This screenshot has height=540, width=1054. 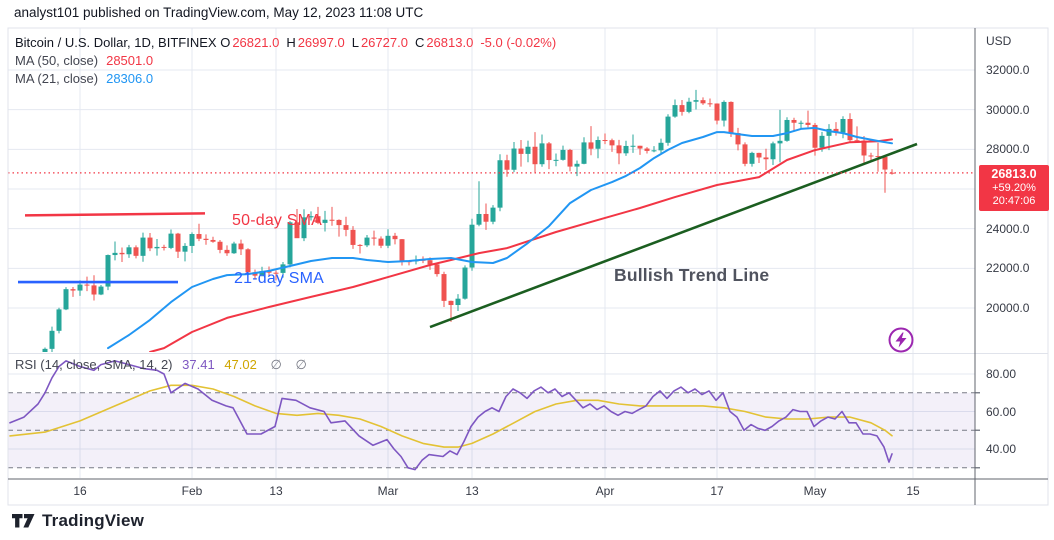 What do you see at coordinates (692, 275) in the screenshot?
I see `trend-line-annotation-text: Bullish Trend Line` at bounding box center [692, 275].